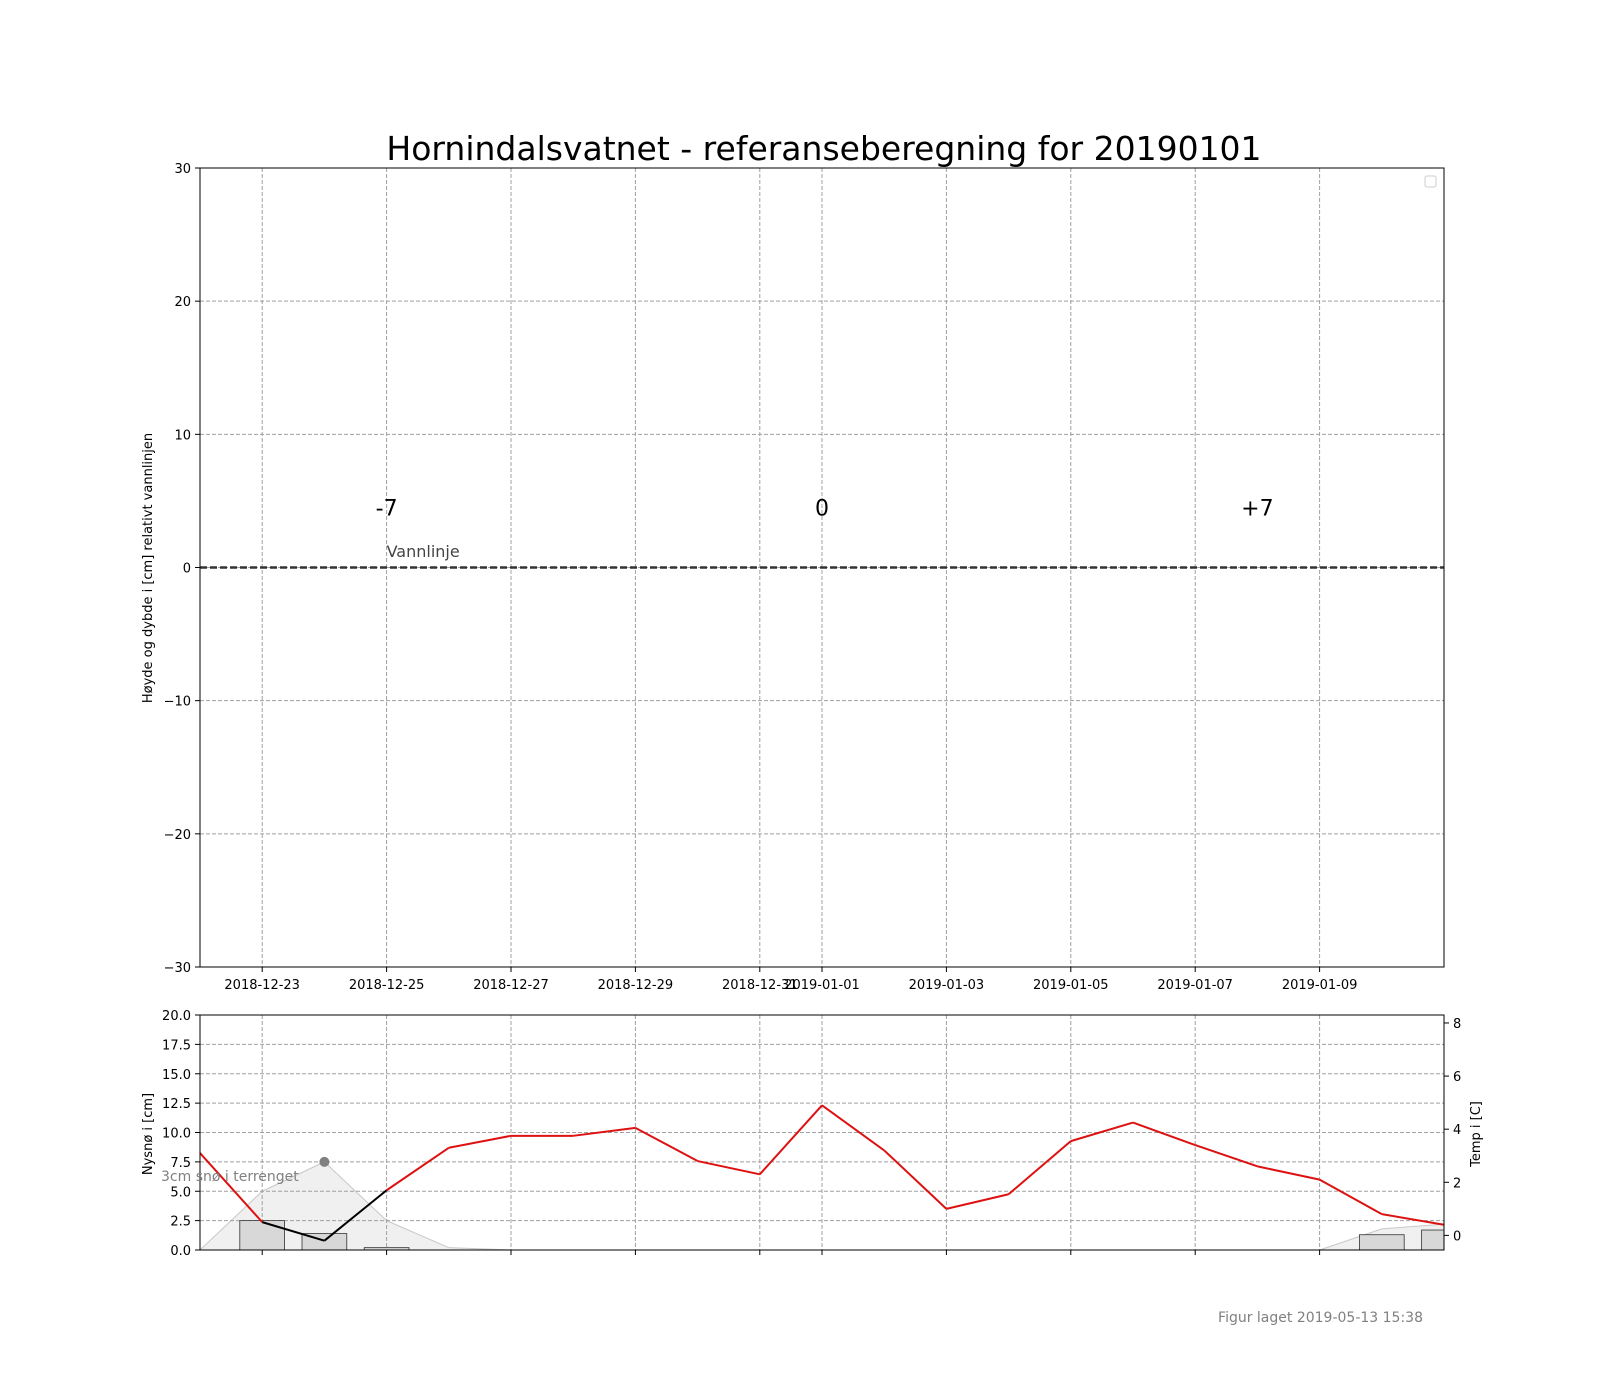 This screenshot has height=1400, width=1600. I want to click on water-line-label: Vannlinje, so click(423, 551).